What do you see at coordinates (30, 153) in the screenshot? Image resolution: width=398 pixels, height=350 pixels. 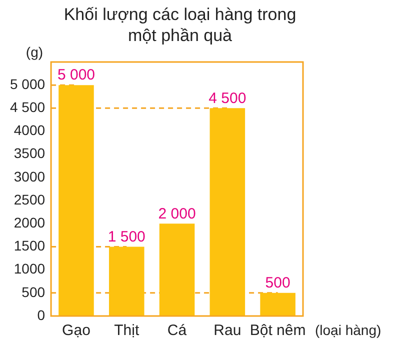 I see `y-tick-label: 3500` at bounding box center [30, 153].